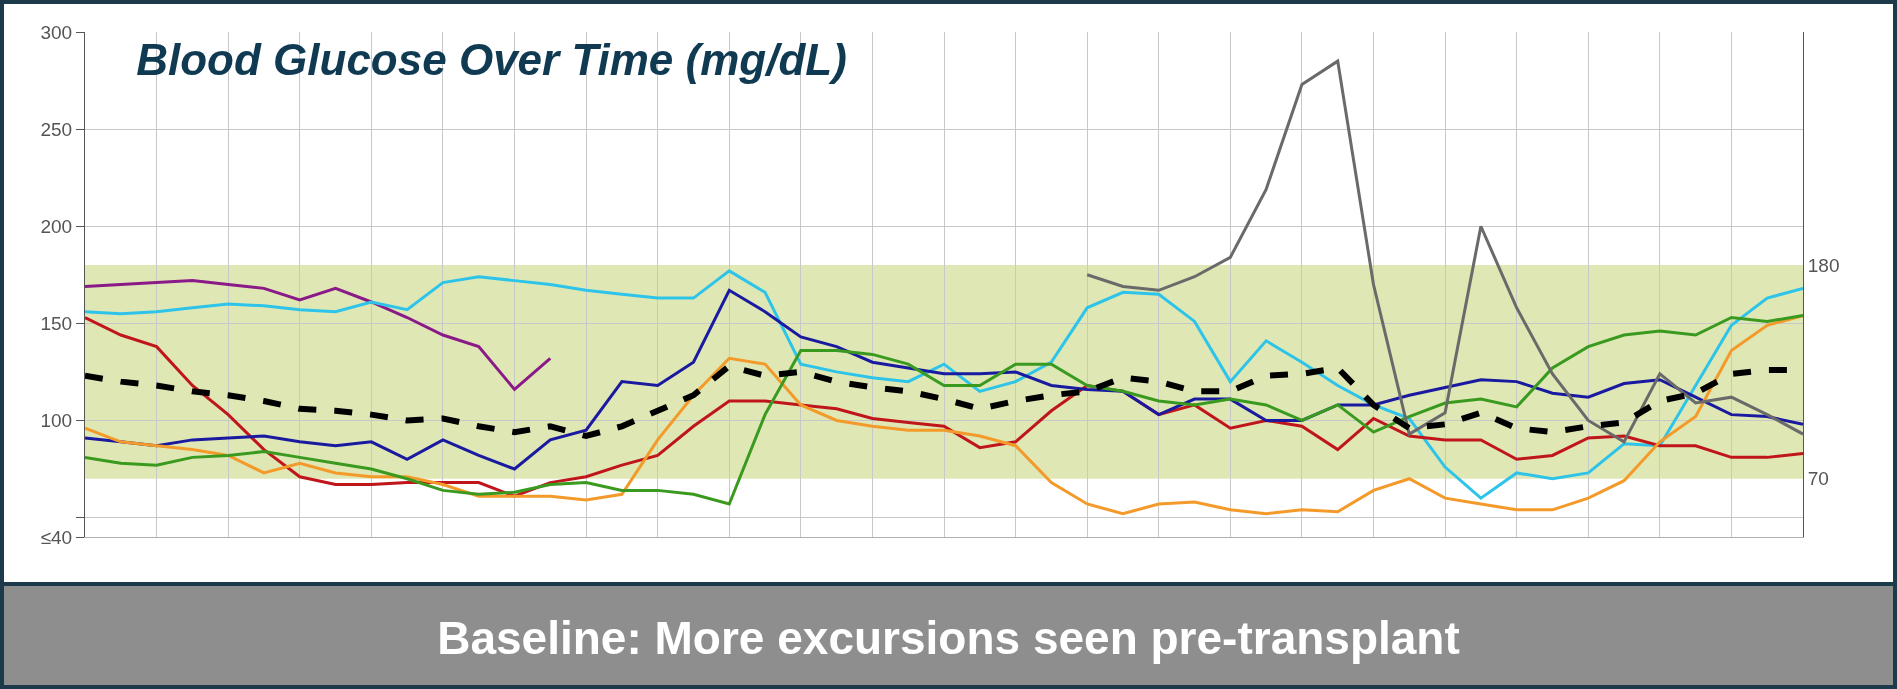 The width and height of the screenshot is (1897, 689). What do you see at coordinates (56, 32) in the screenshot?
I see `y-tick-label: 300` at bounding box center [56, 32].